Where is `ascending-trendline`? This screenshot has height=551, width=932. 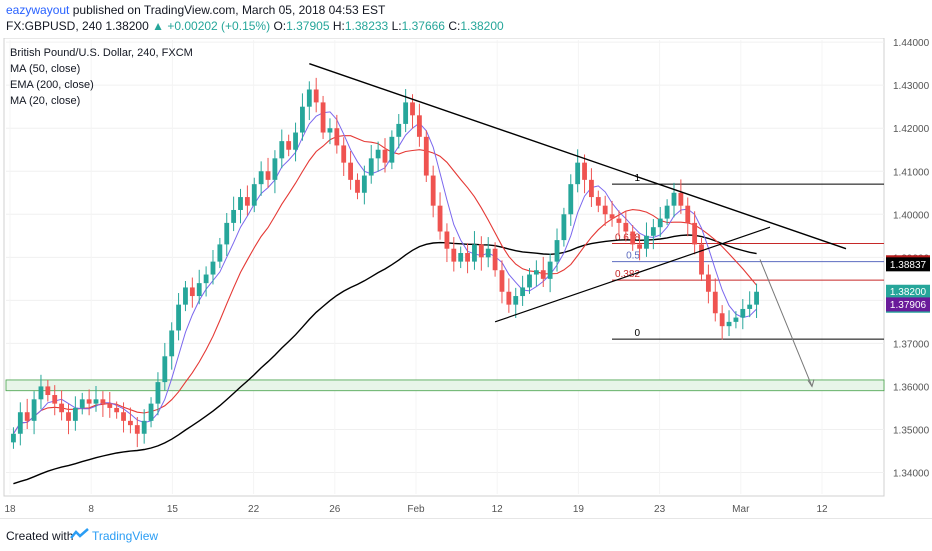
ascending-trendline is located at coordinates (632, 274).